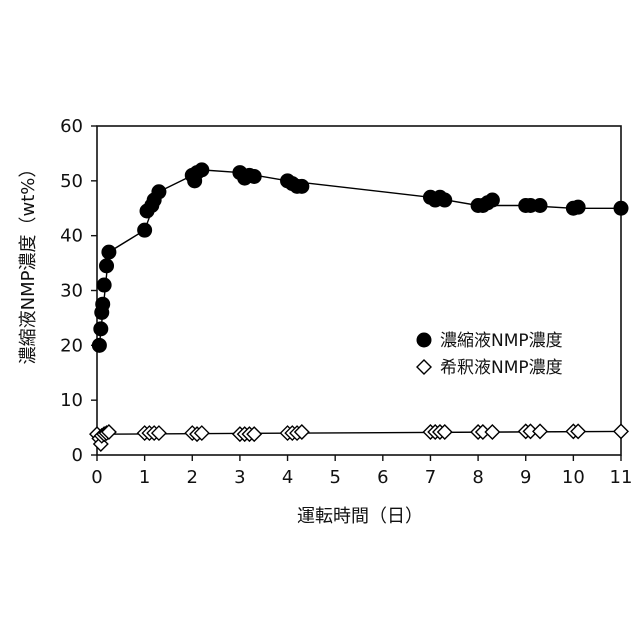  What do you see at coordinates (71, 345) in the screenshot?
I see `y-tick-label: 20` at bounding box center [71, 345].